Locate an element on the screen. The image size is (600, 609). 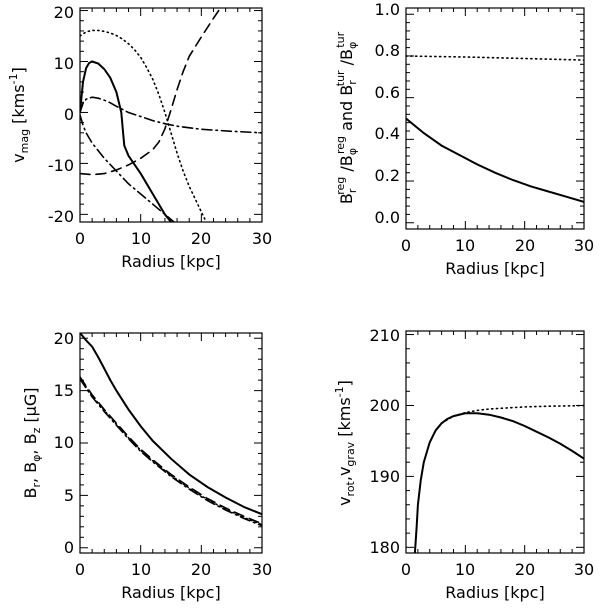
y-tick-label: 0.6 is located at coordinates (387, 92).